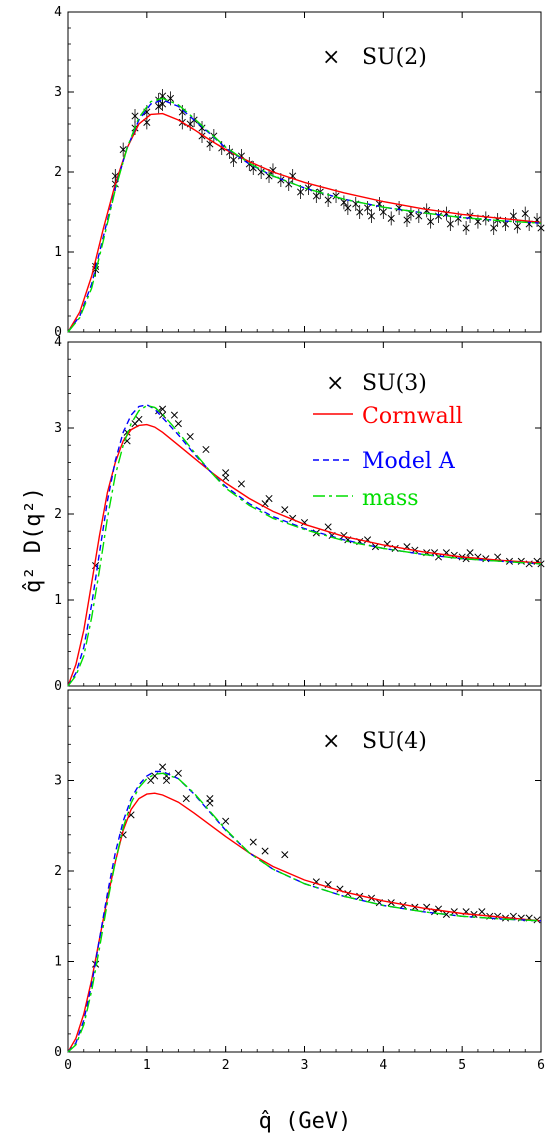 The height and width of the screenshot is (1140, 551). I want to click on x-tick-label: 2, so click(226, 1065).